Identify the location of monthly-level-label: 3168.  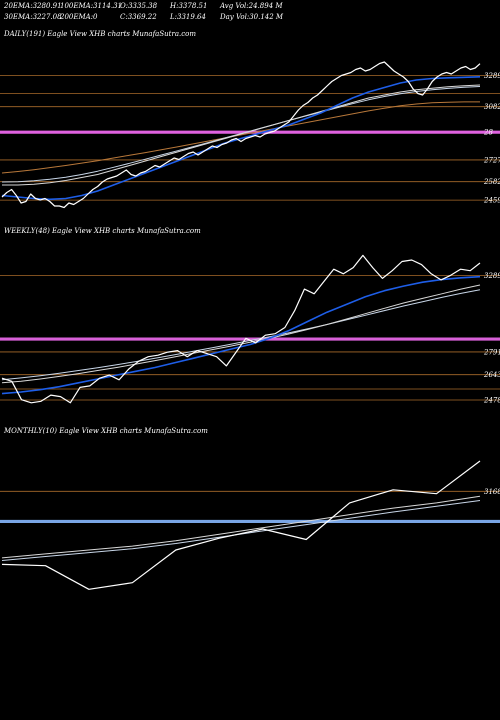
(492, 492).